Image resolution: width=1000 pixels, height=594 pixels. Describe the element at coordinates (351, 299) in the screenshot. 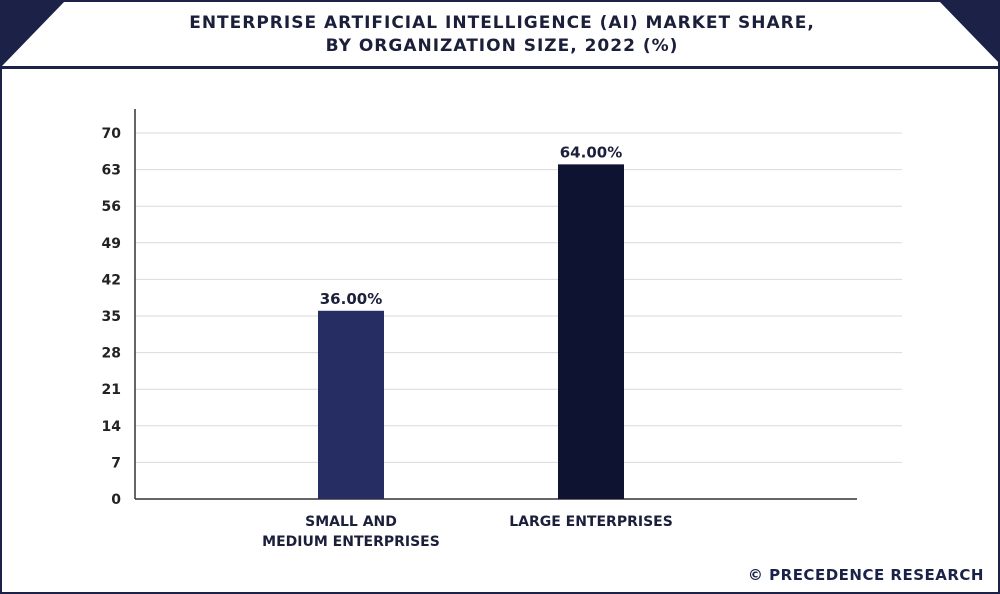

I see `data-label-0: 36.00%` at that location.